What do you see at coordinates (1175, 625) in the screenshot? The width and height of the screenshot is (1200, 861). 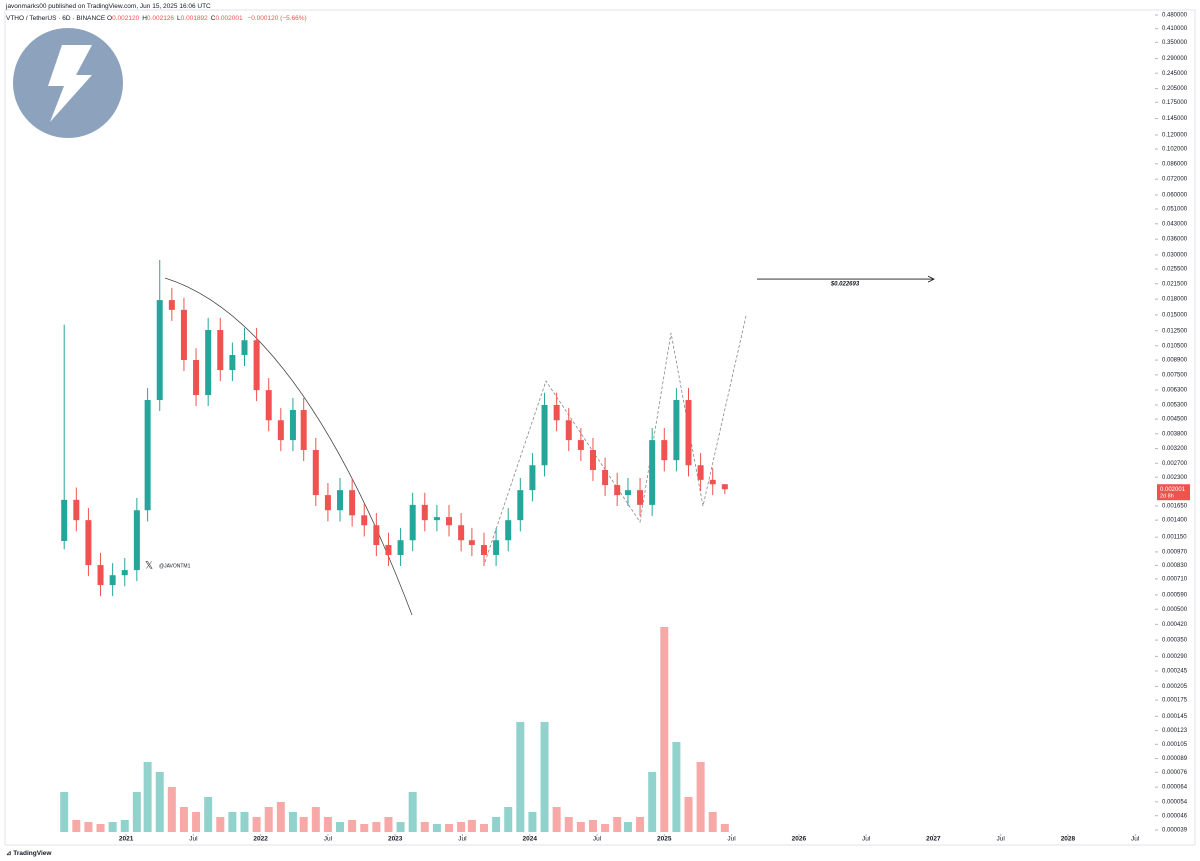 I see `y-tick-label: 0.000420` at bounding box center [1175, 625].